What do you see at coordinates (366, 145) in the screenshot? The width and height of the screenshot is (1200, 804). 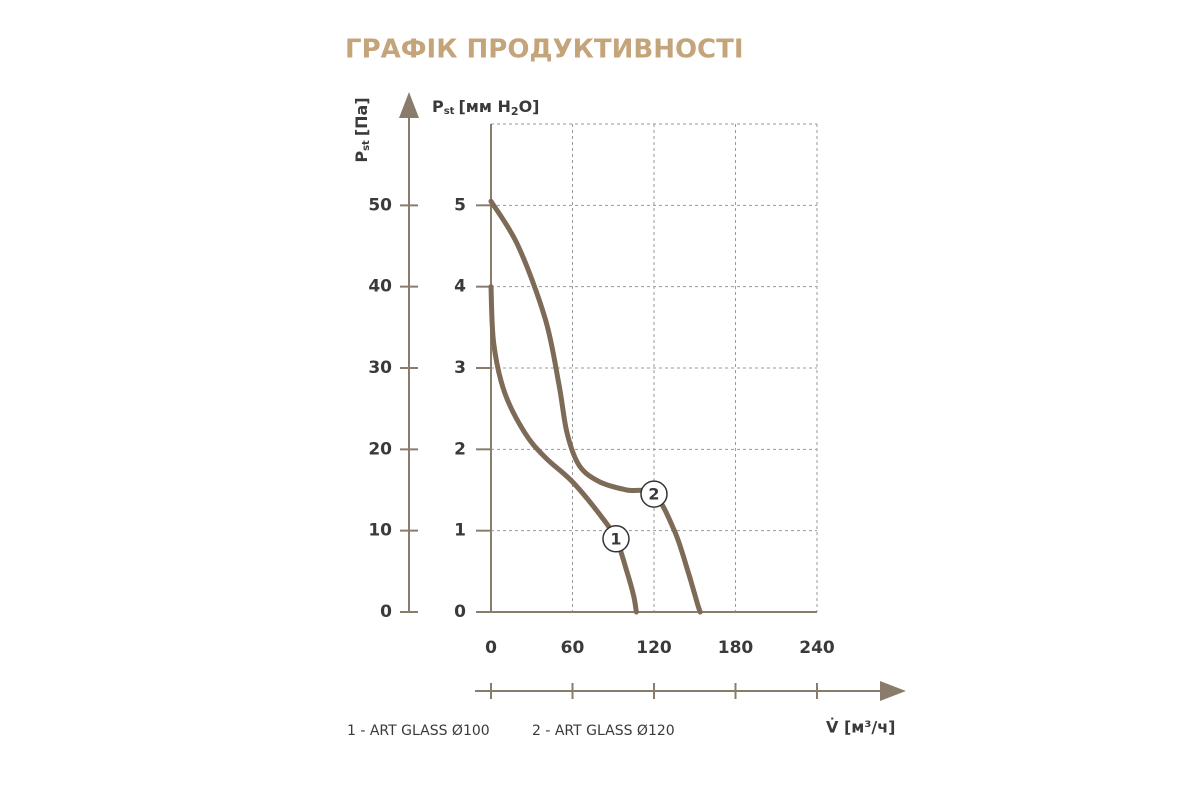 I see `y-label-subscript: st` at bounding box center [366, 145].